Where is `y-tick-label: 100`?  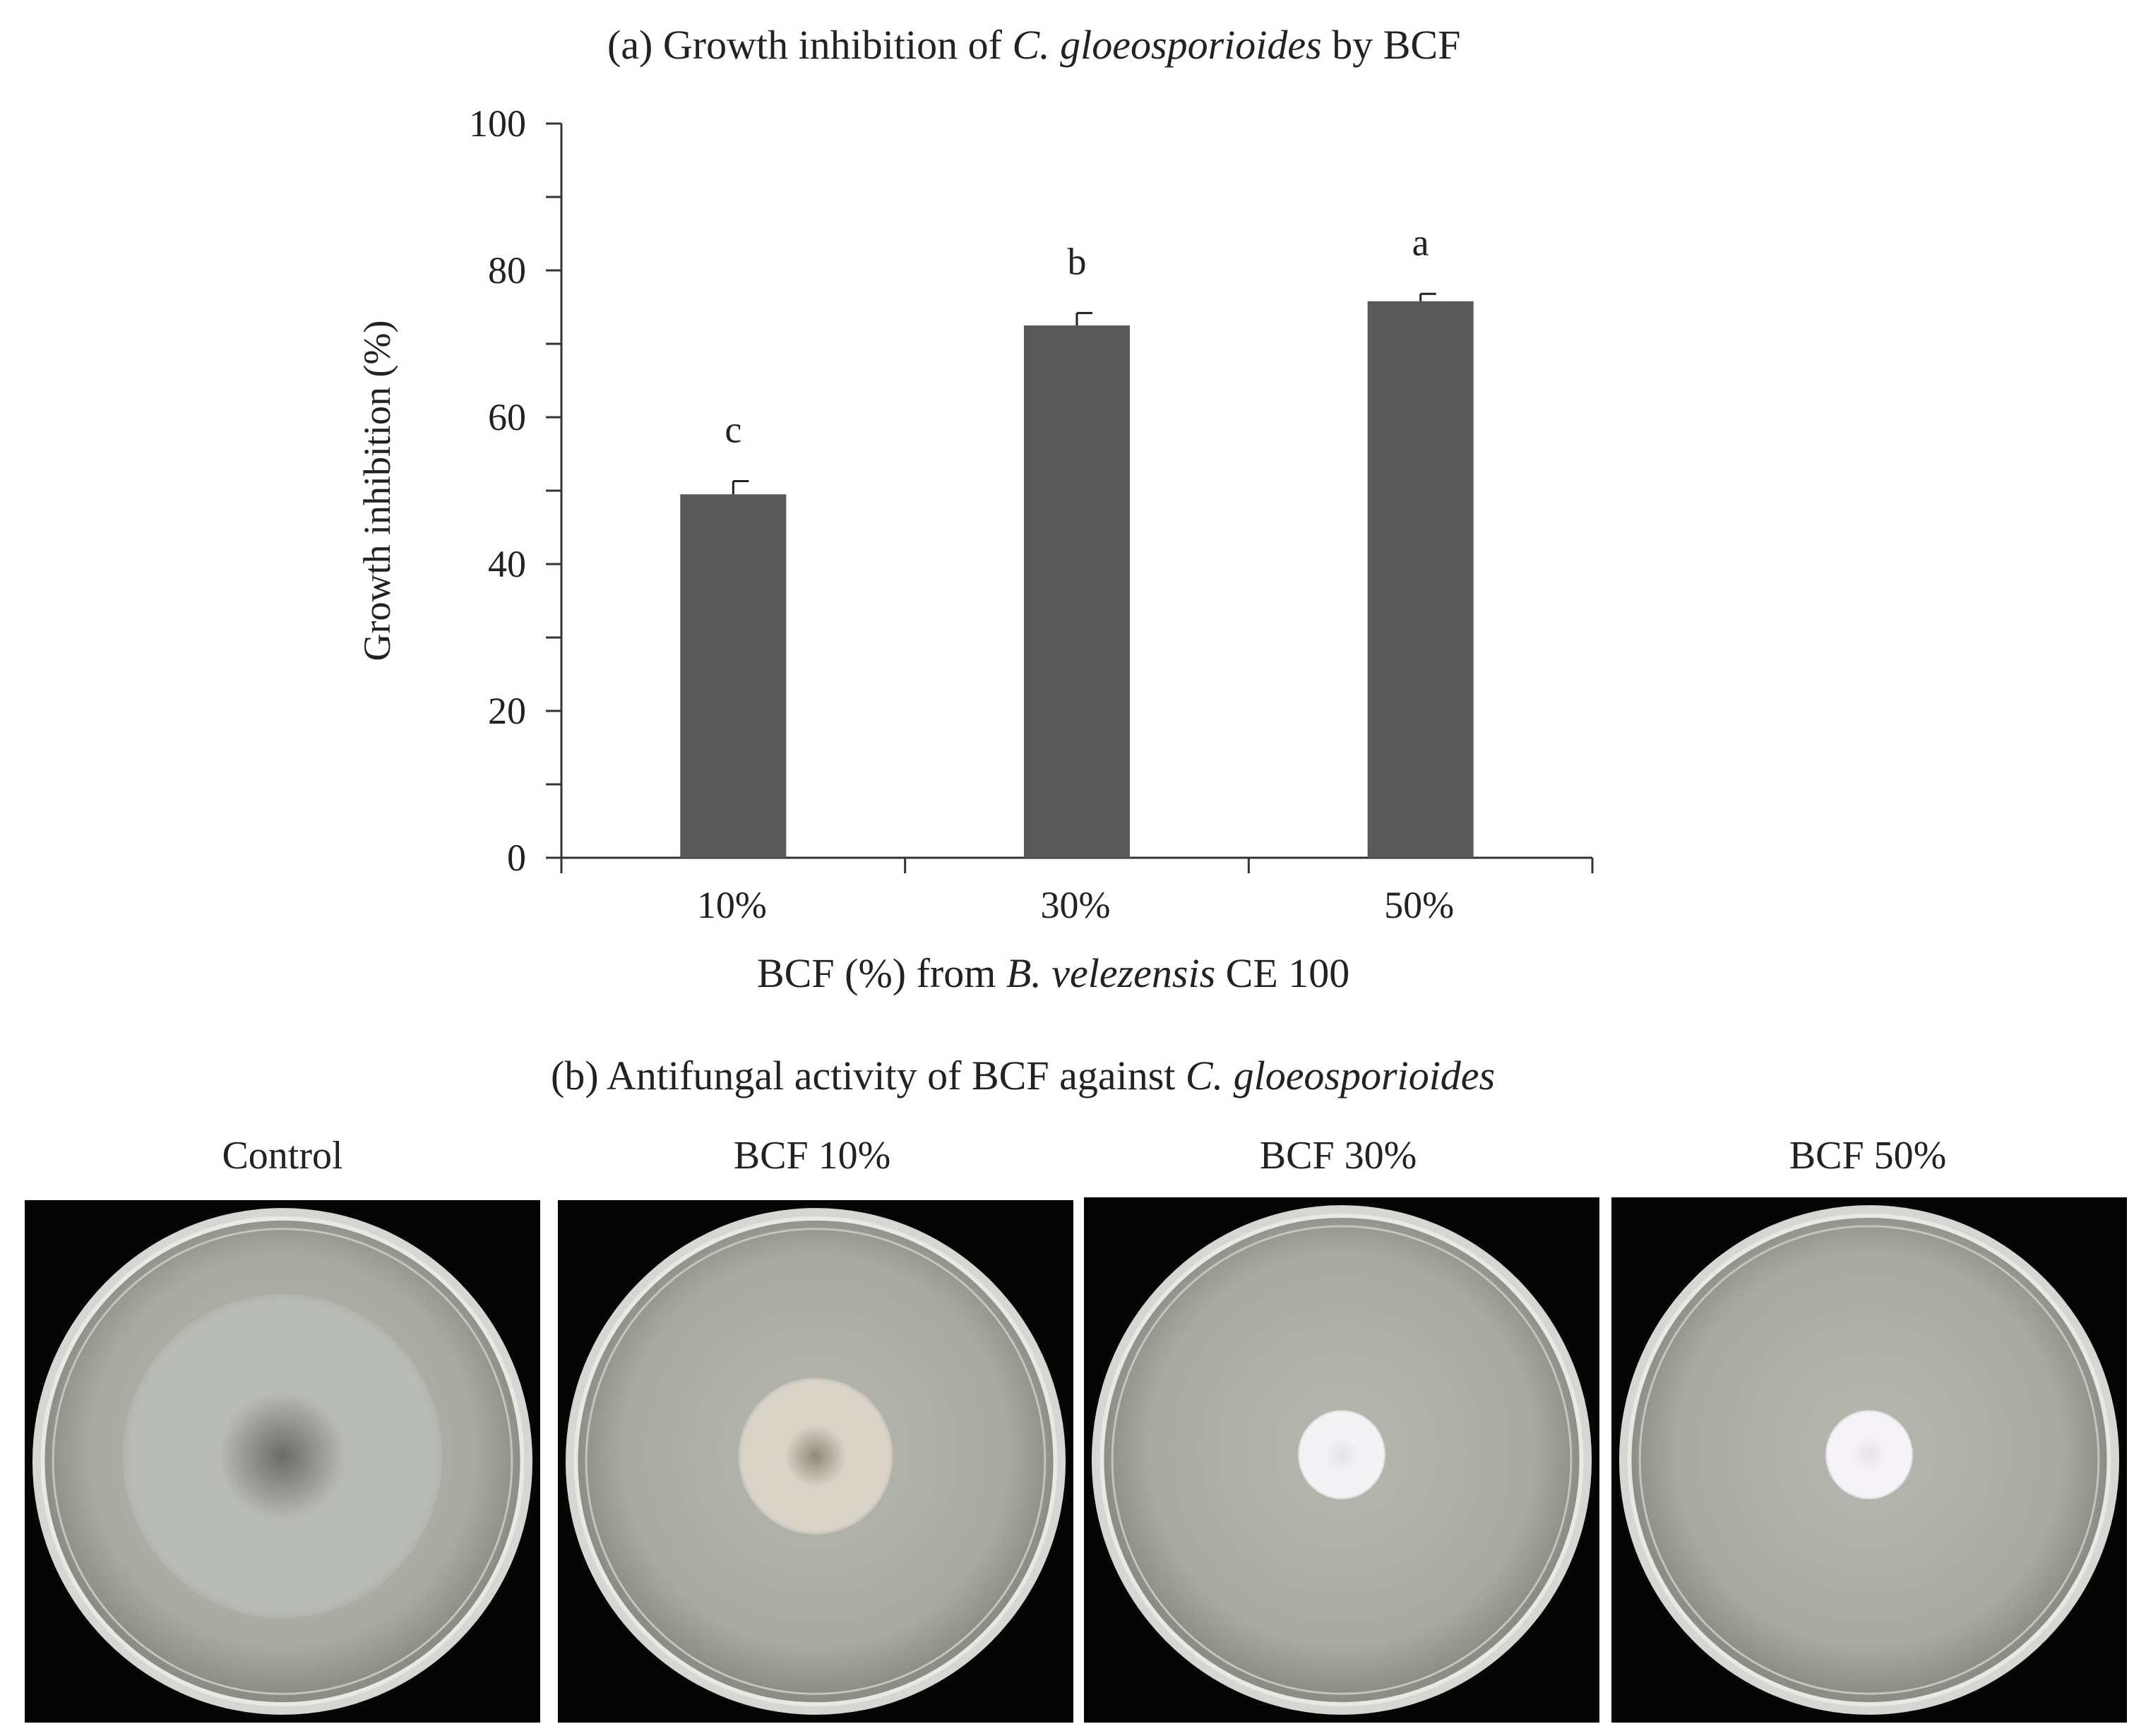
y-tick-label: 100 is located at coordinates (498, 123).